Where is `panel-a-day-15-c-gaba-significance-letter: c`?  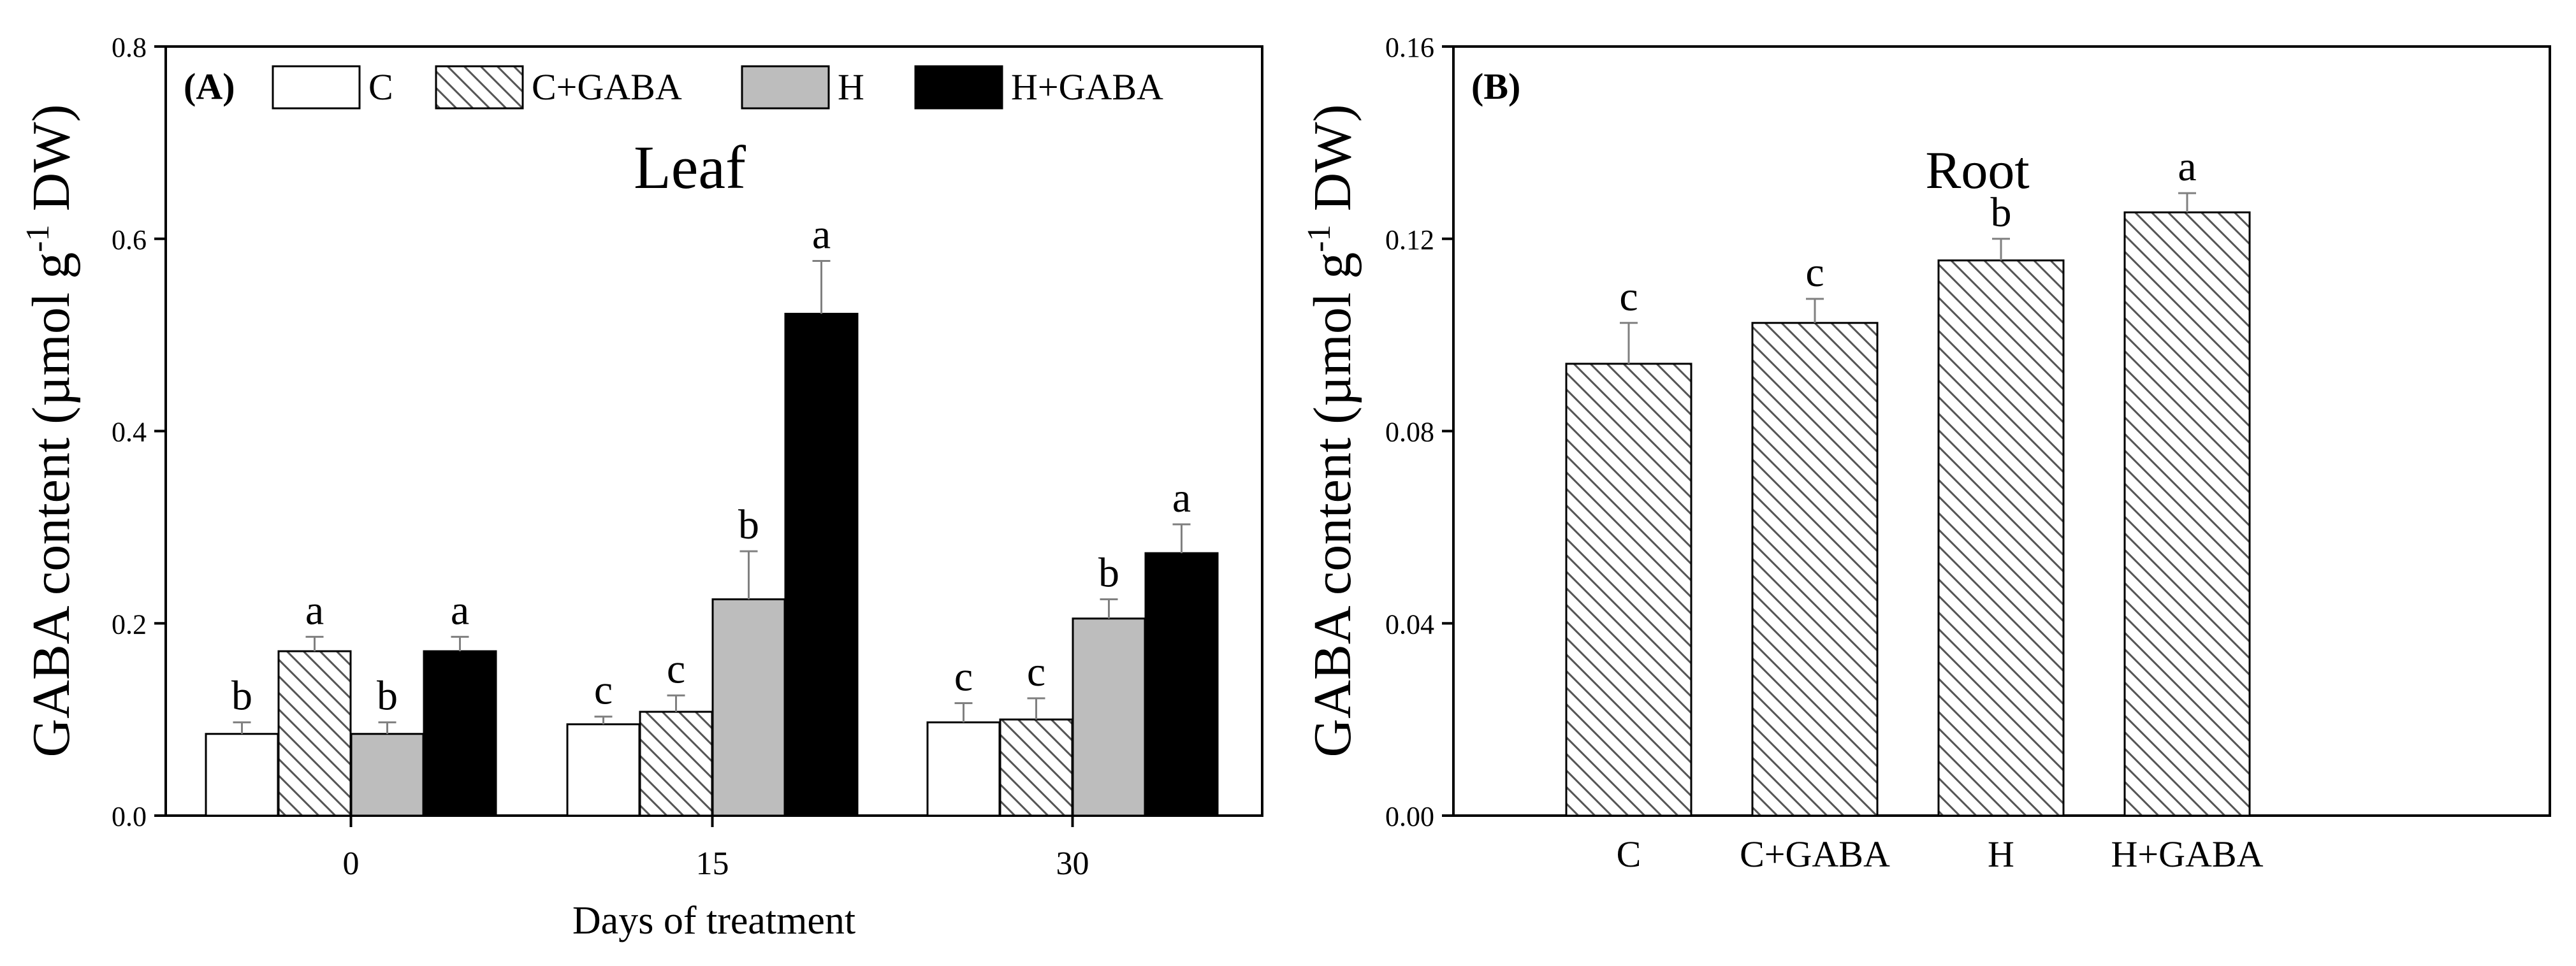 panel-a-day-15-c-gaba-significance-letter: c is located at coordinates (676, 668).